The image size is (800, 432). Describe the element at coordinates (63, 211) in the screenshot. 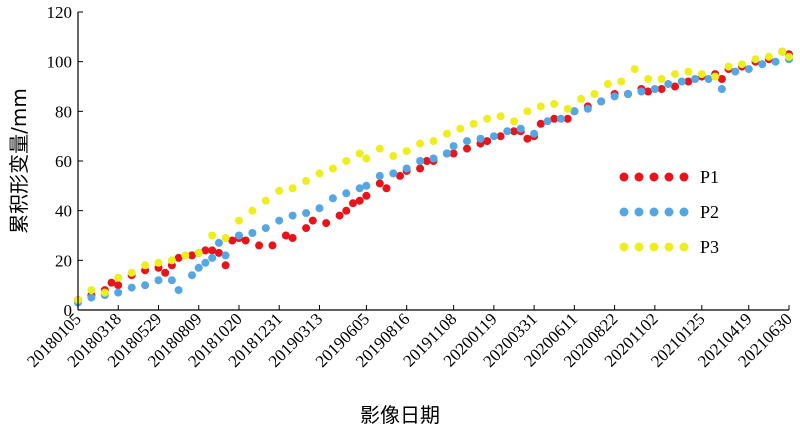

I see `y-tick-label-40: 40` at that location.